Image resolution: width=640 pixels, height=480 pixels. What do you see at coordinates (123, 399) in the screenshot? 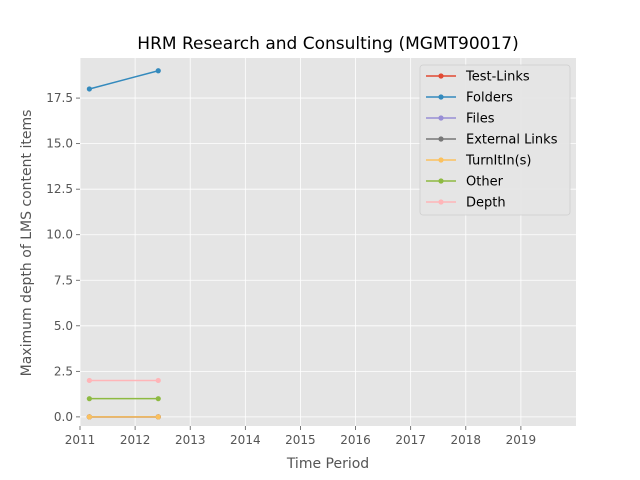
I see `series-other` at bounding box center [123, 399].